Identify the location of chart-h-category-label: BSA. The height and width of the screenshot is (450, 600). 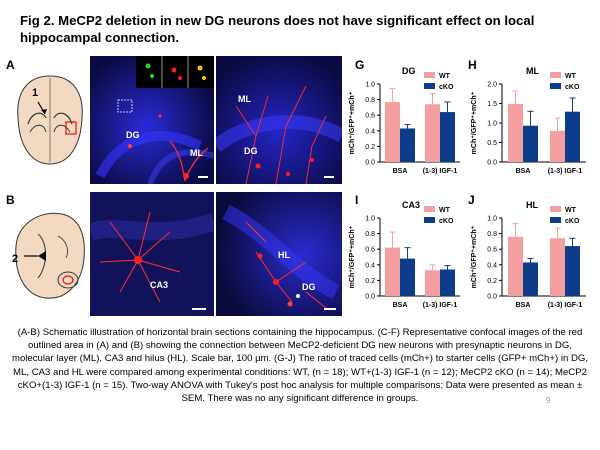
(523, 171).